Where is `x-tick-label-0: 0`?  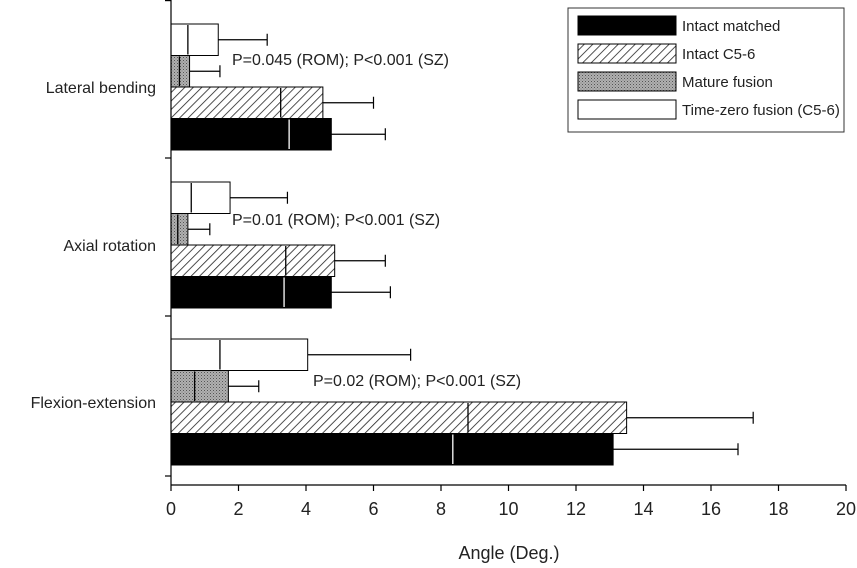 x-tick-label-0: 0 is located at coordinates (171, 509).